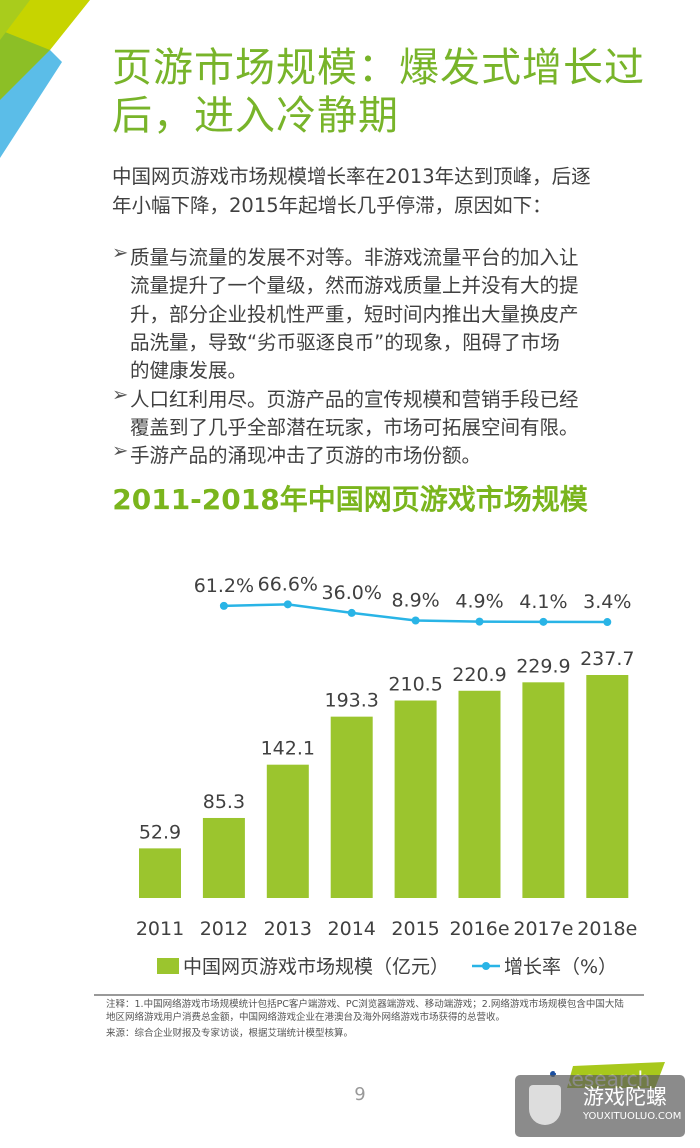  Describe the element at coordinates (415, 601) in the screenshot. I see `growth-label: 8.9%` at that location.